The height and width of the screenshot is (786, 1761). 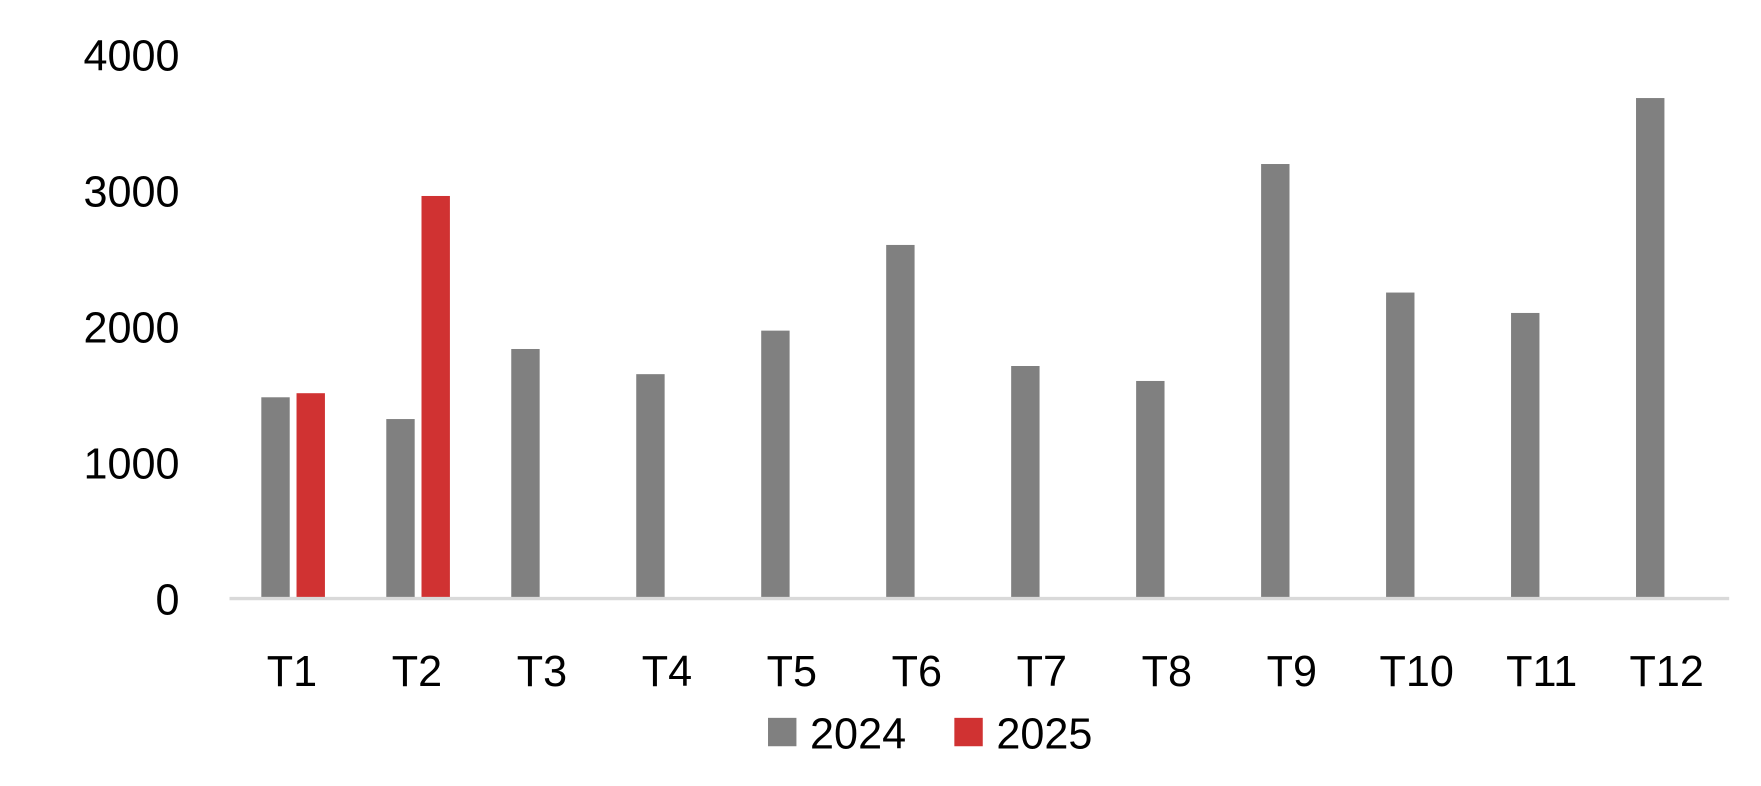 I want to click on bar-2024-T10, so click(x=1400, y=445).